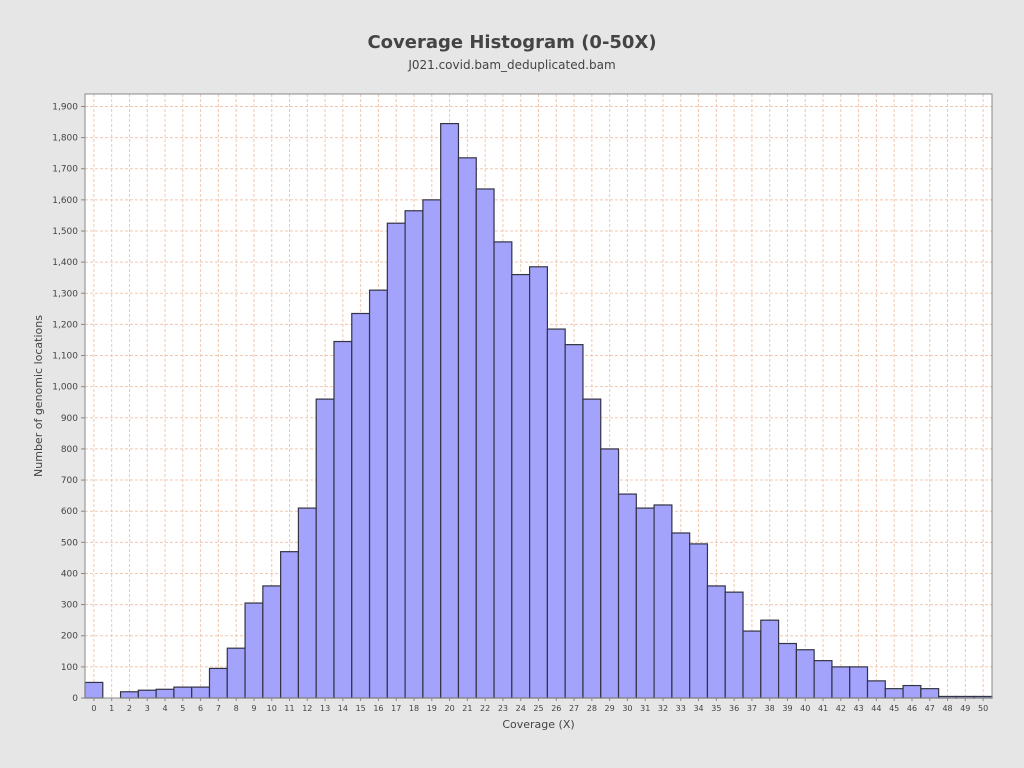  Describe the element at coordinates (681, 708) in the screenshot. I see `x-tick-label: 33` at that location.